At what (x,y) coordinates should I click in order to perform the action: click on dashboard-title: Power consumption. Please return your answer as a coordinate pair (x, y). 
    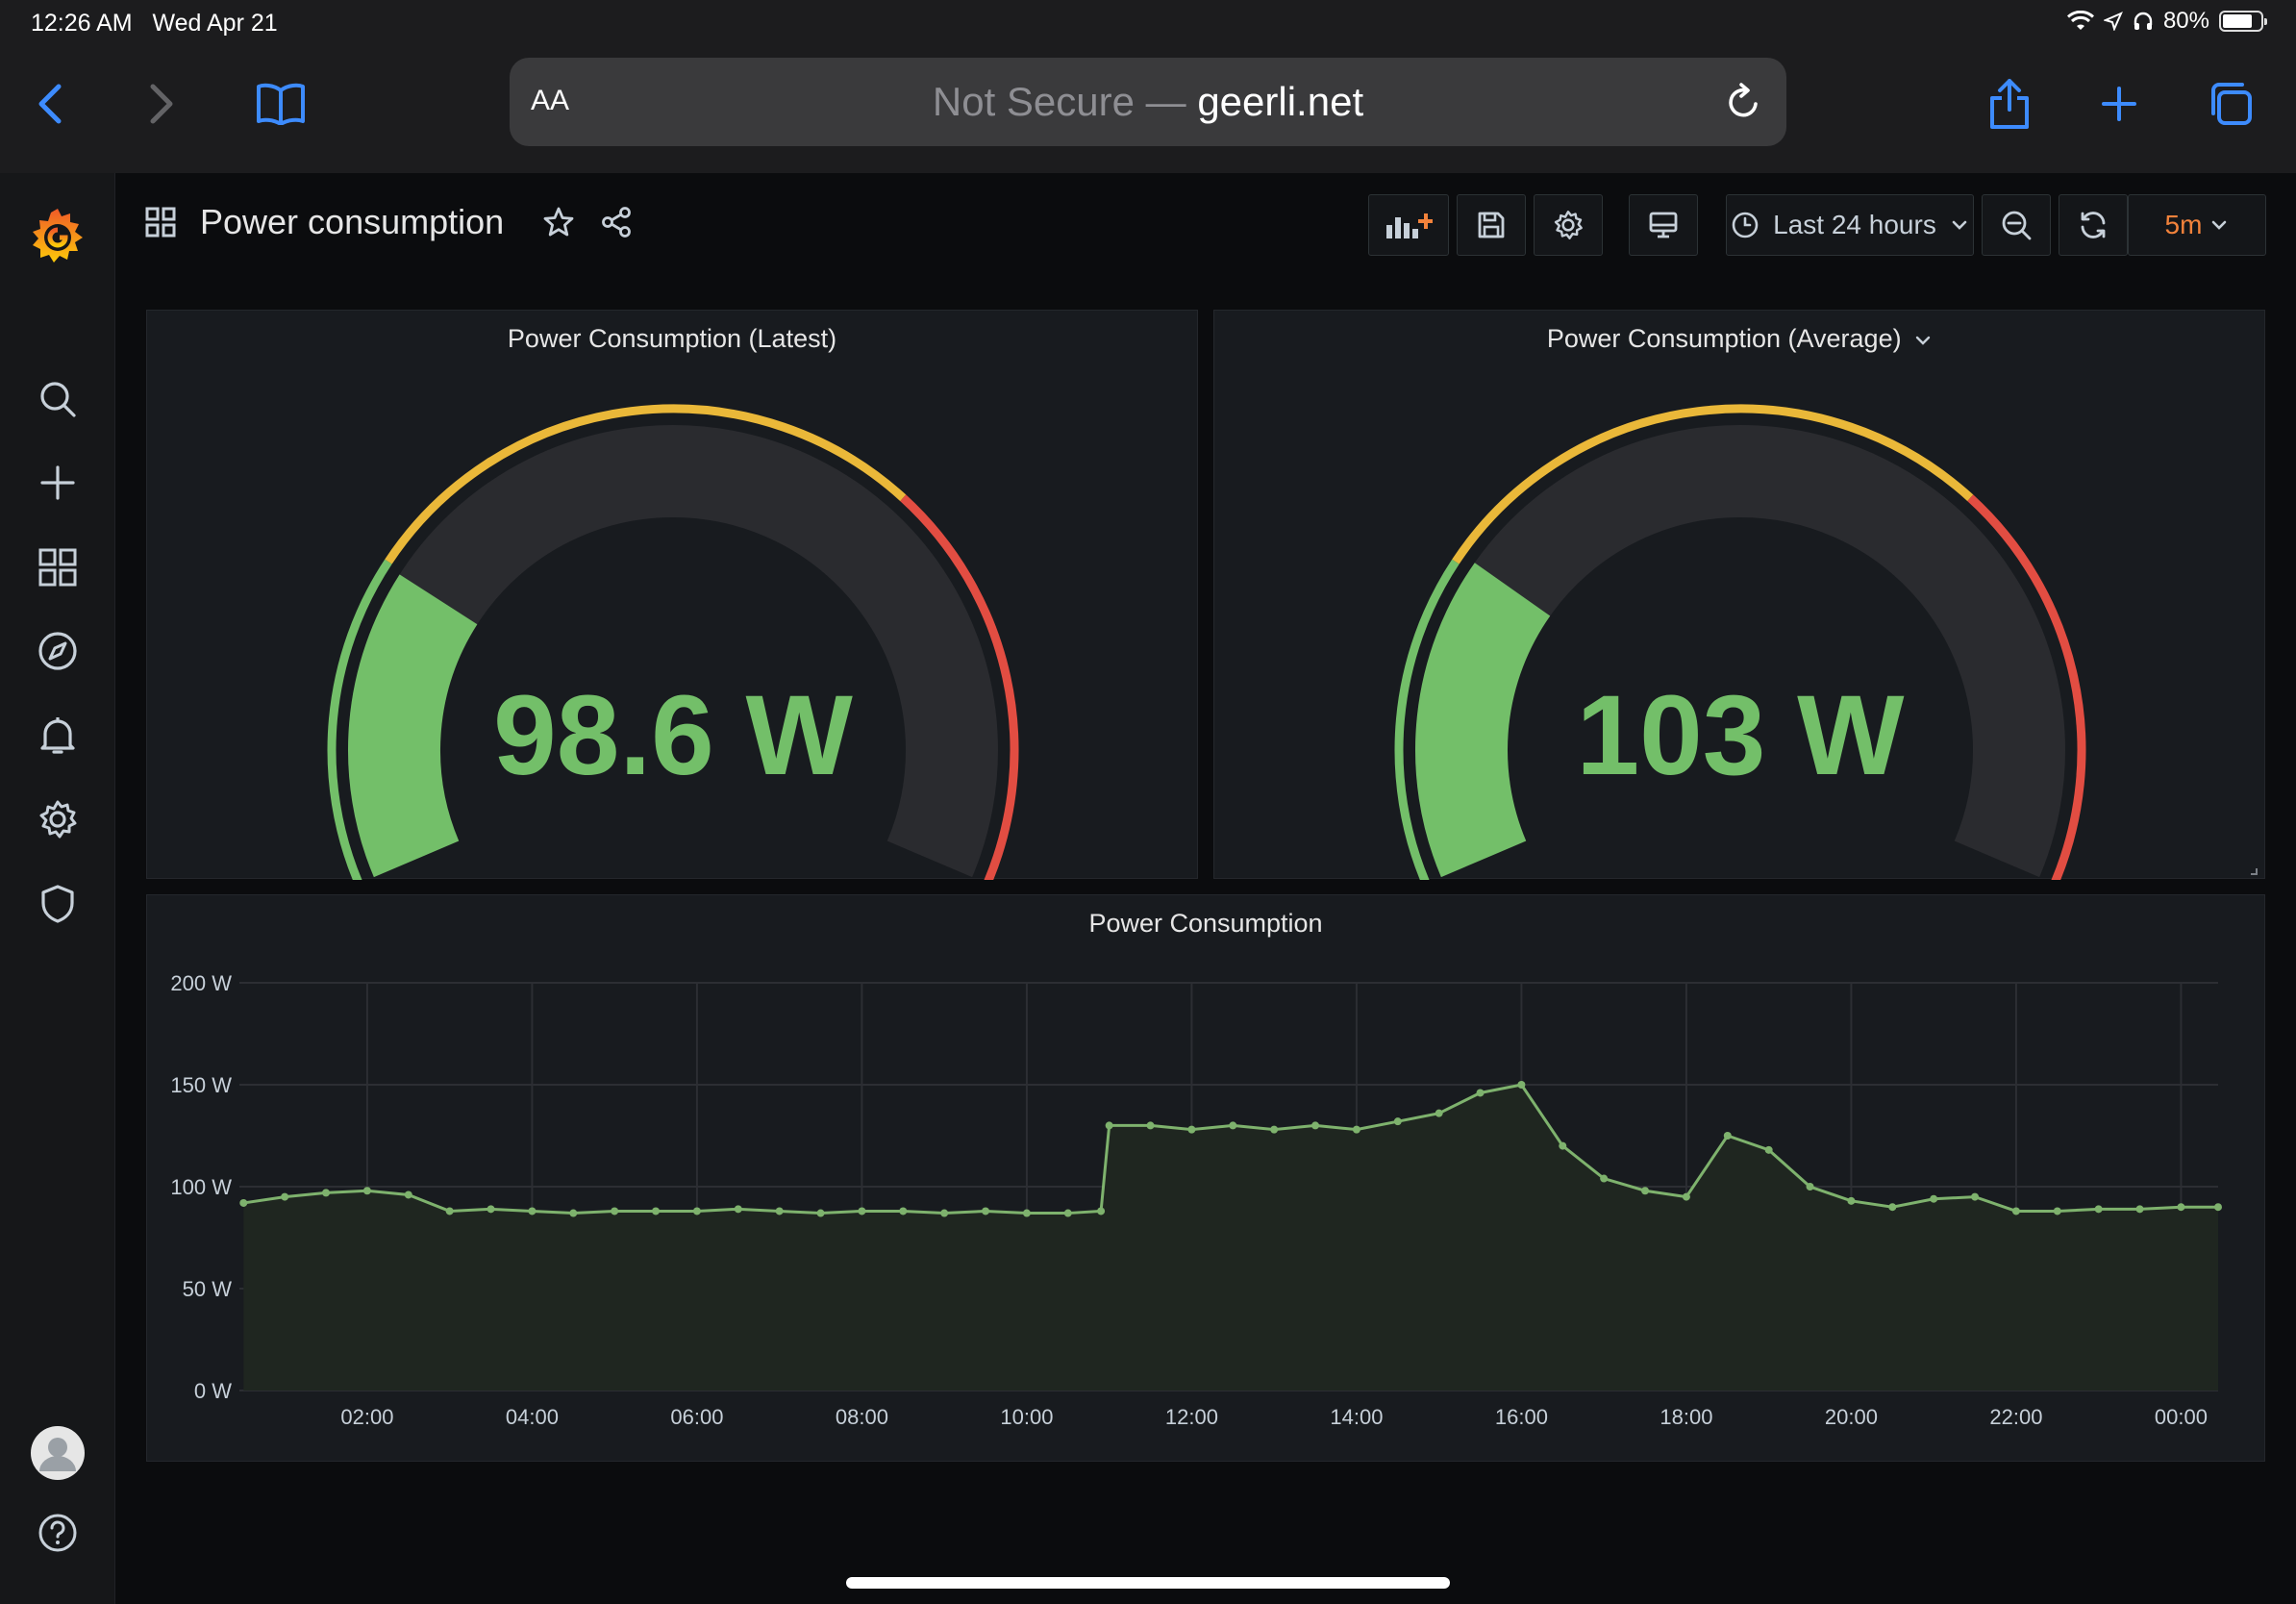
    Looking at the image, I should click on (352, 221).